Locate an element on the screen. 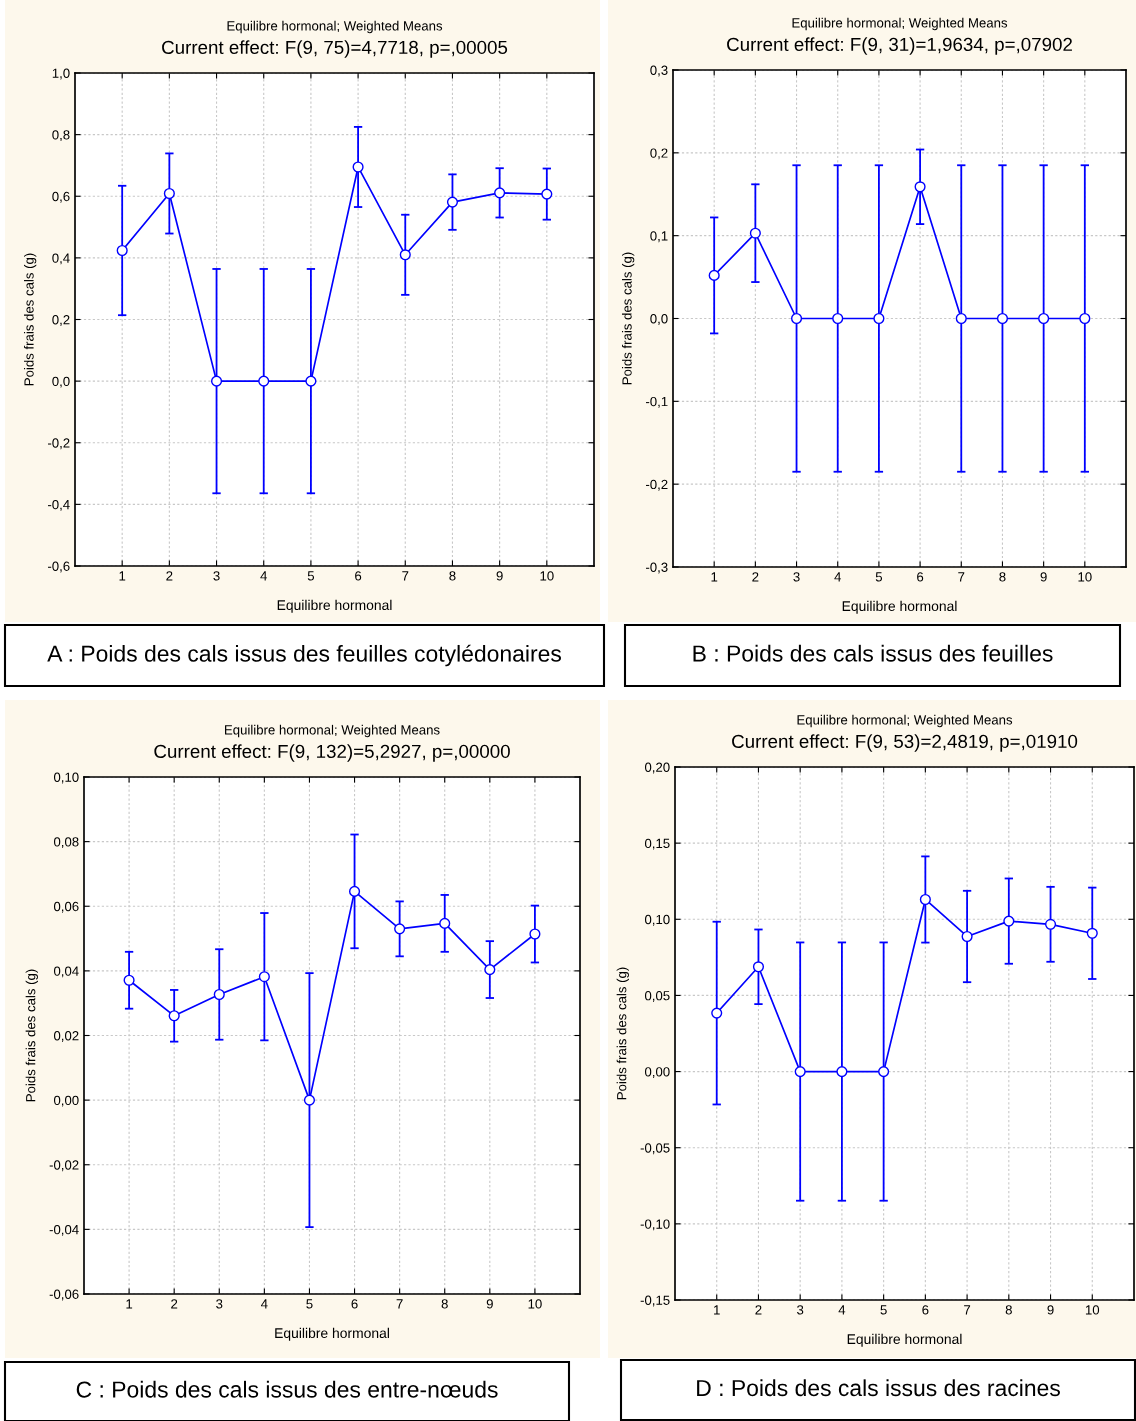  y-tick-label: 0,06 is located at coordinates (66, 907).